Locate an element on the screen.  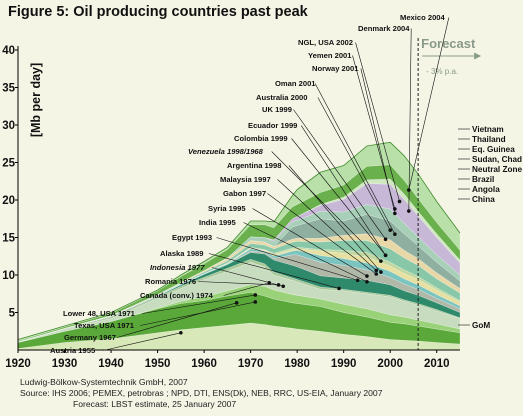
y-tick-label-20: 20 is located at coordinates (8, 201).